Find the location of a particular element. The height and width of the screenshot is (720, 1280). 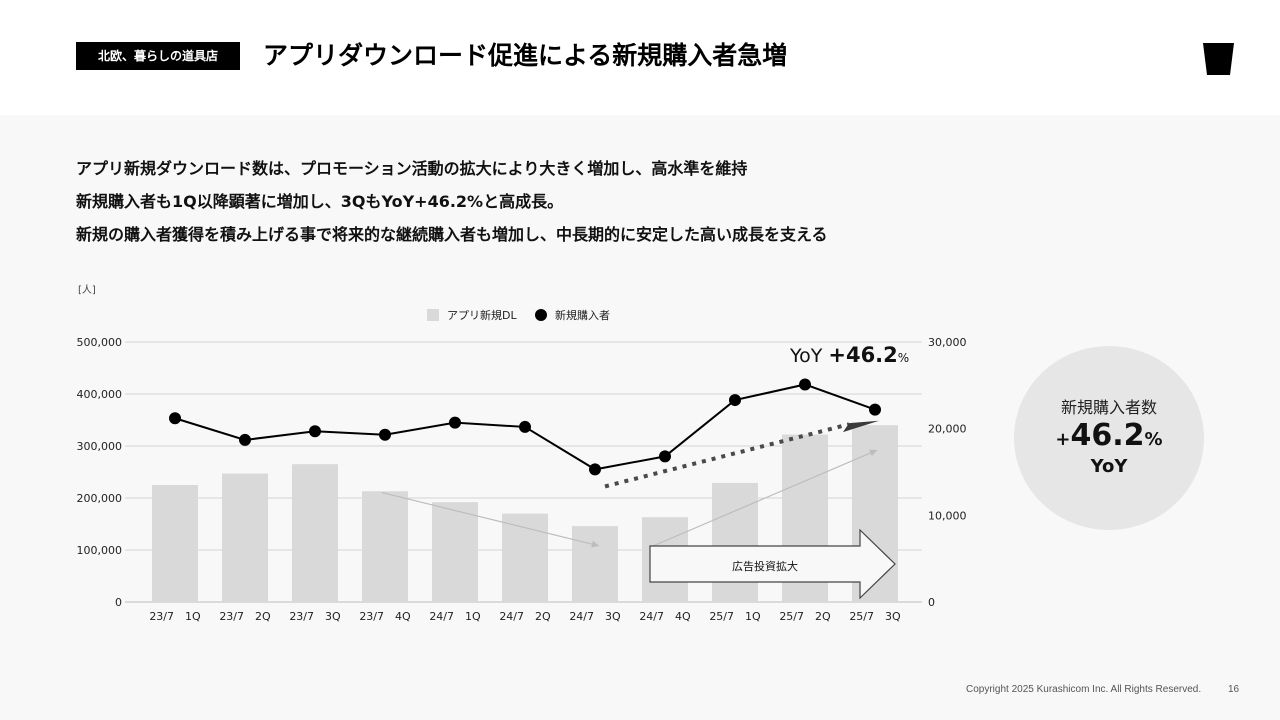

kpi-value: +46.2% is located at coordinates (1109, 435).